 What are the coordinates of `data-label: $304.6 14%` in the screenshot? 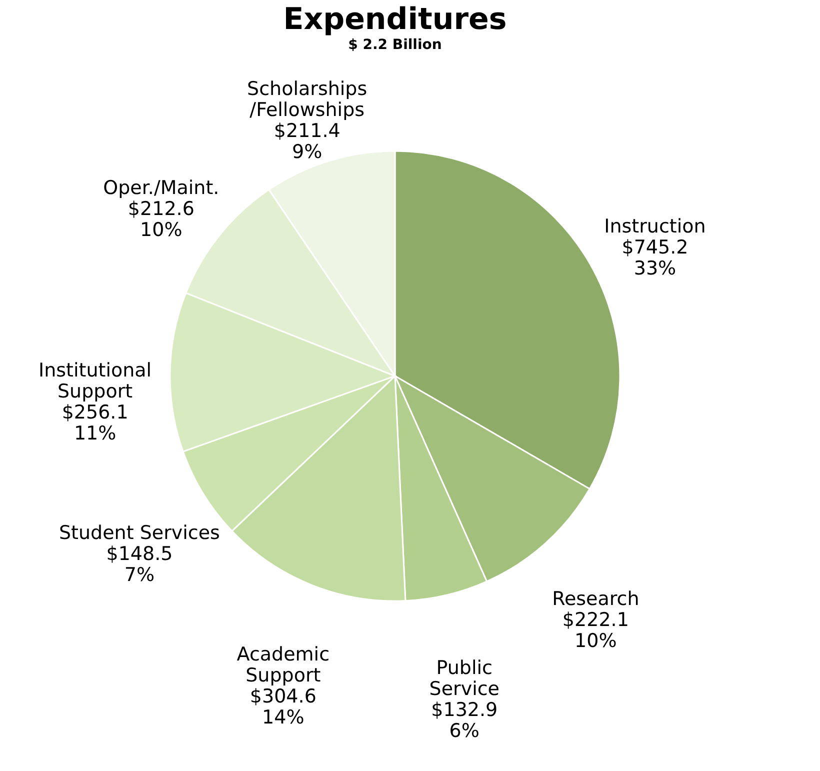 It's located at (283, 706).